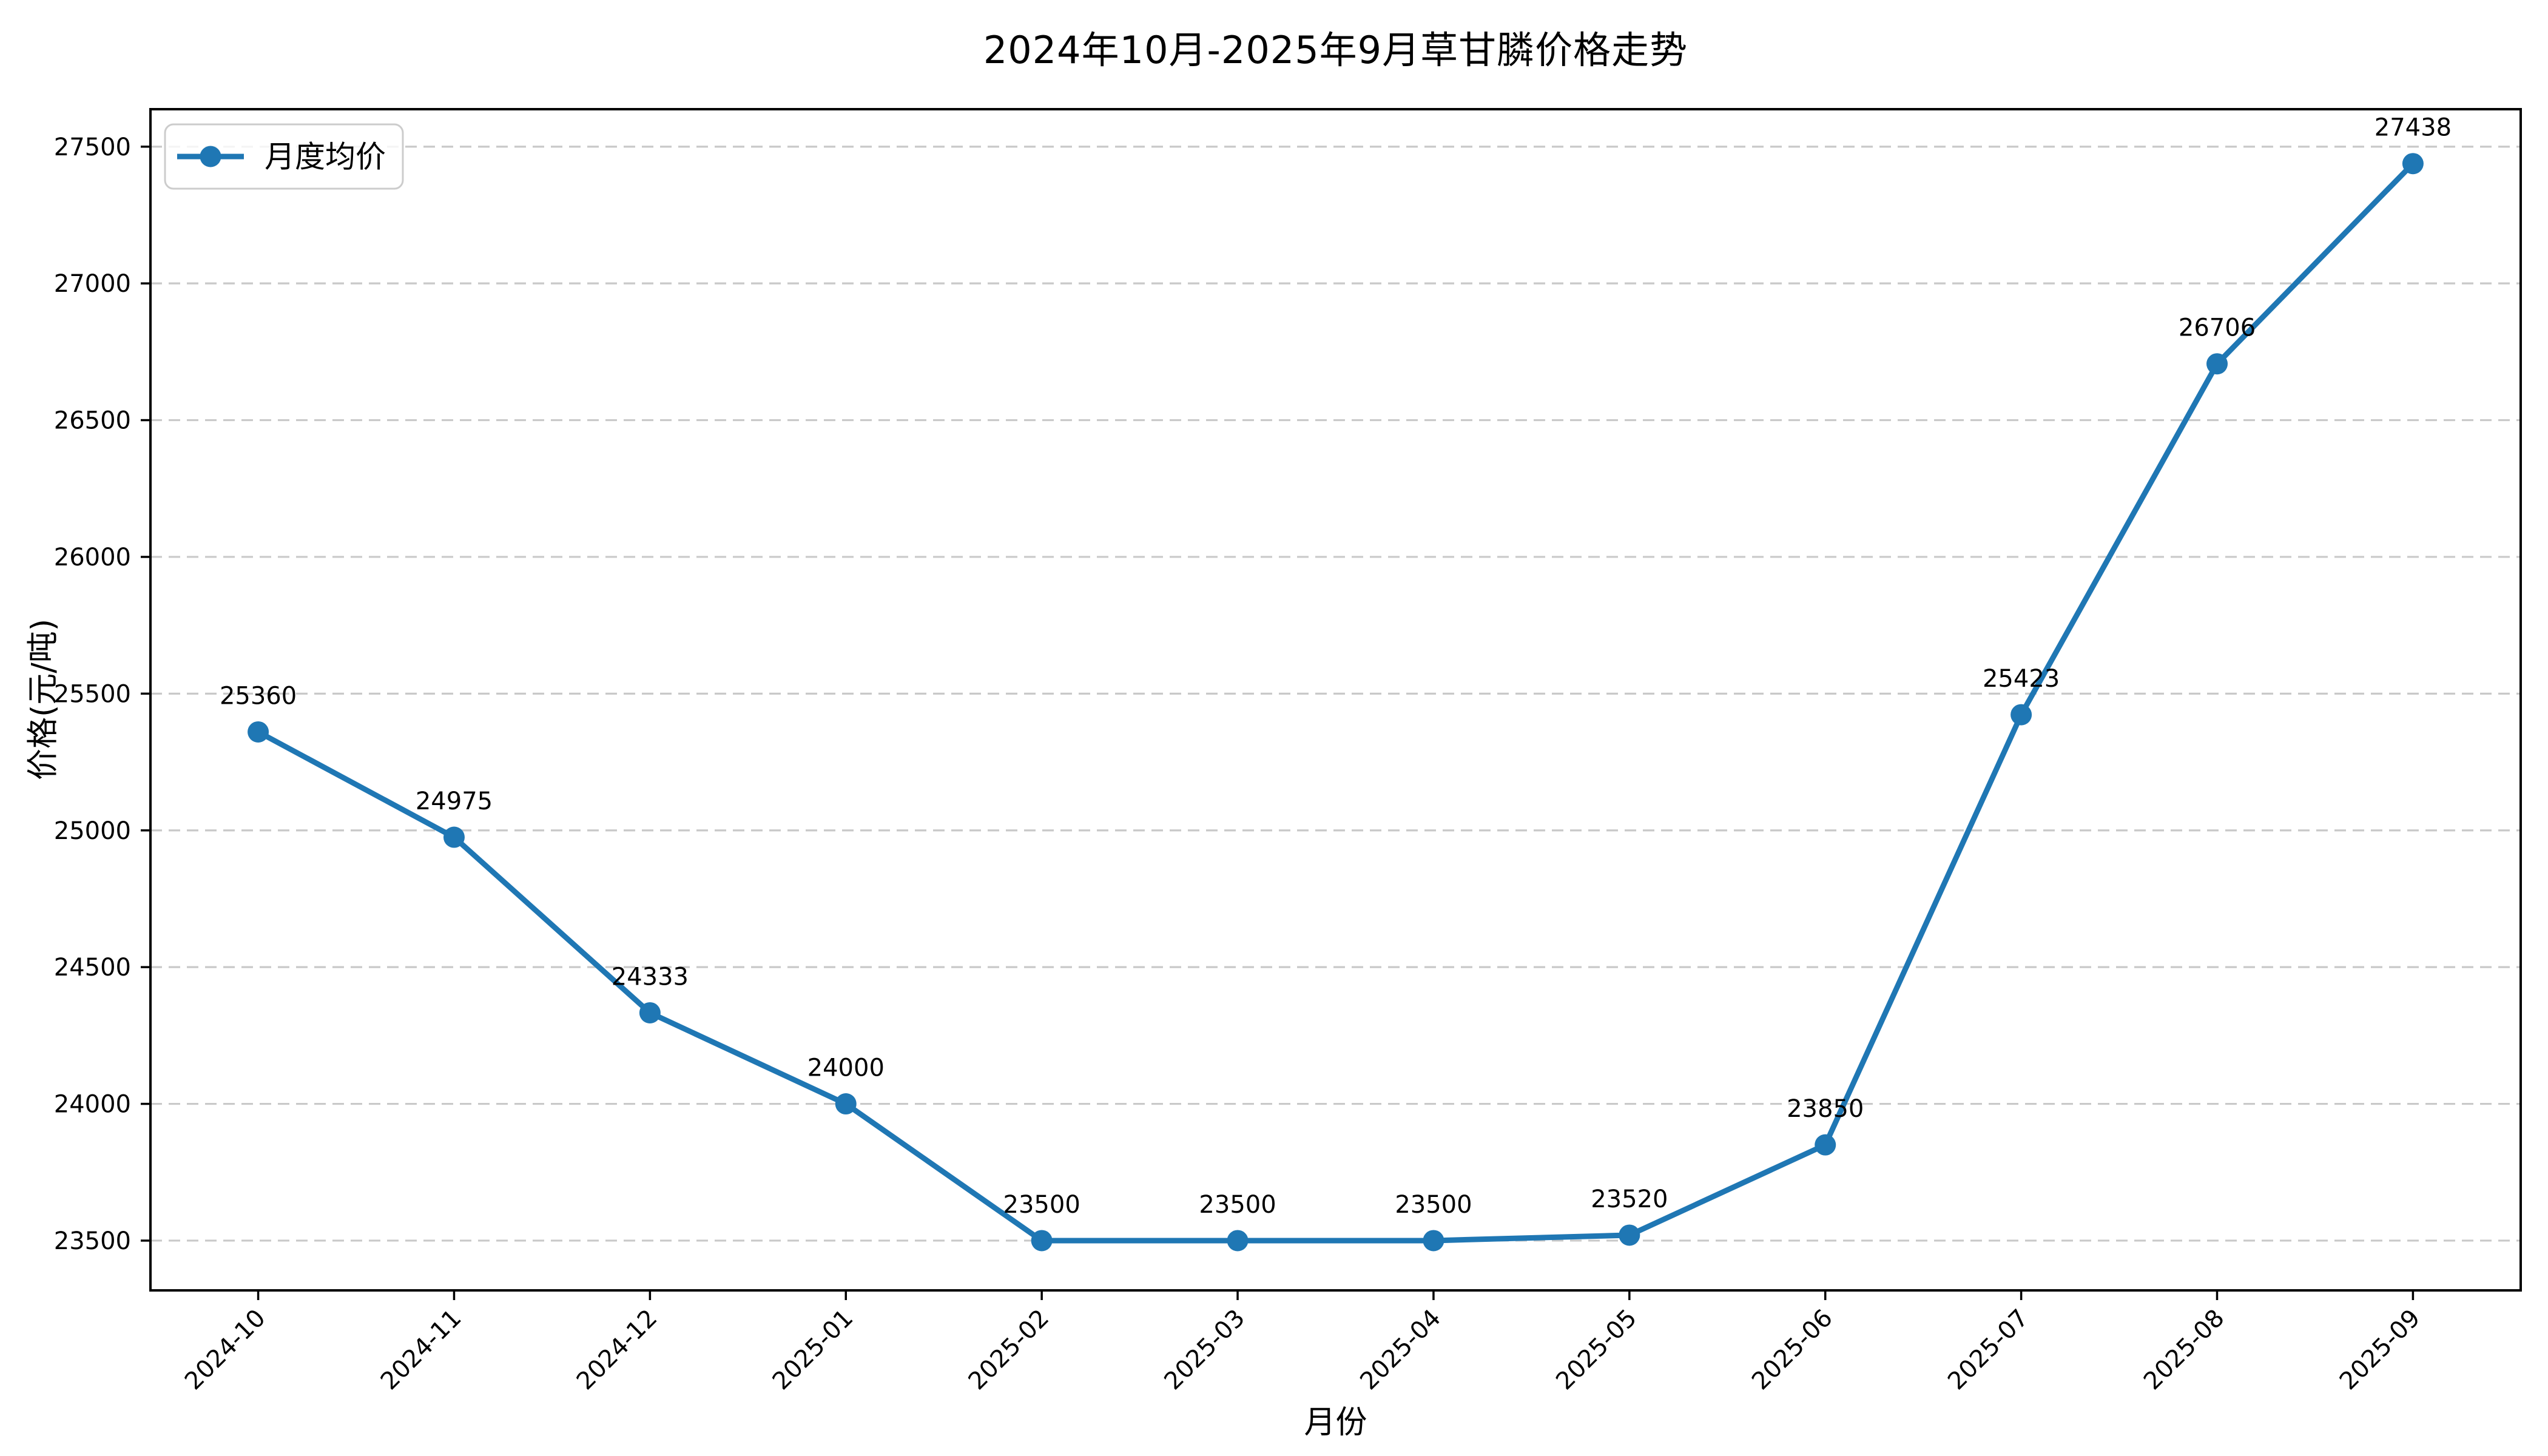 The height and width of the screenshot is (1456, 2548). What do you see at coordinates (1629, 1199) in the screenshot?
I see `data-point-label: 23520` at bounding box center [1629, 1199].